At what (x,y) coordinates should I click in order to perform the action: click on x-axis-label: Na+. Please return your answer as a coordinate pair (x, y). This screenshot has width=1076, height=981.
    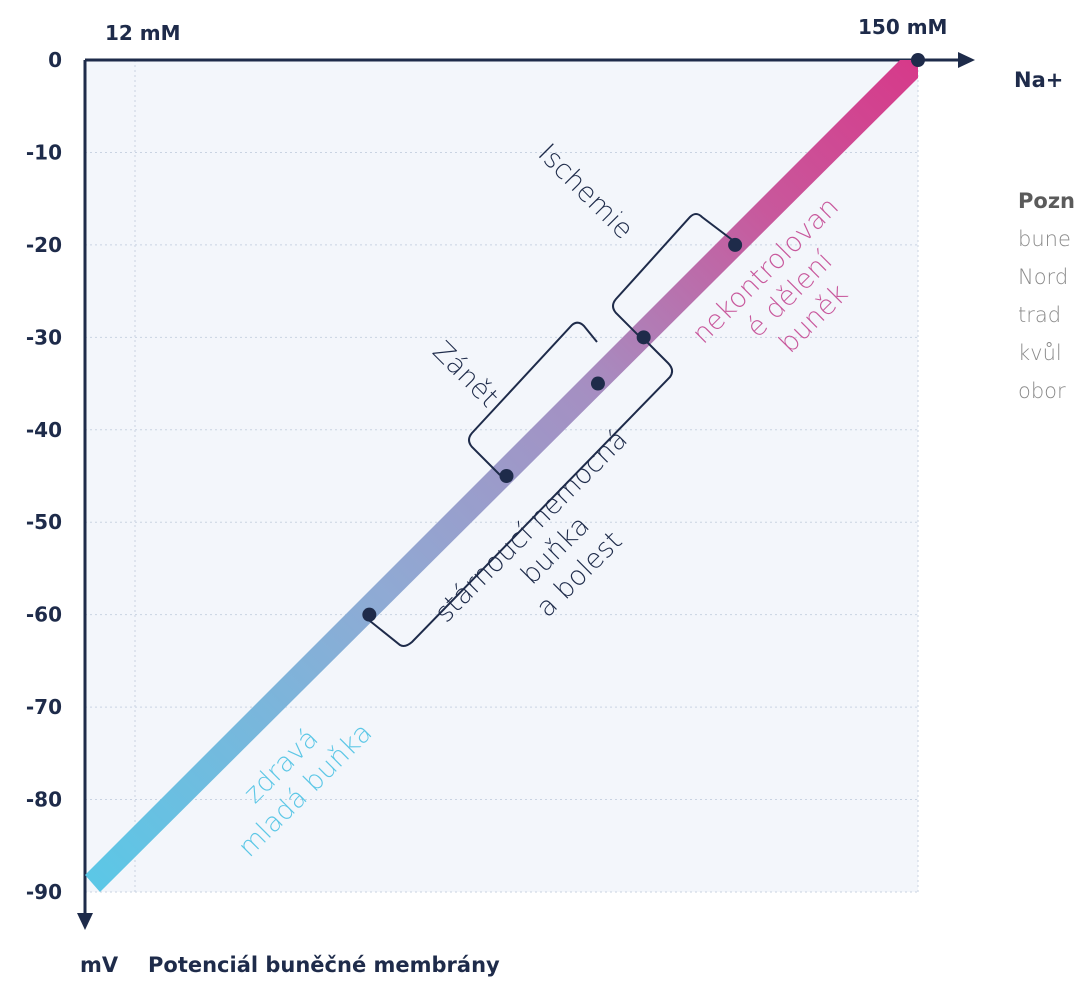
    Looking at the image, I should click on (1038, 80).